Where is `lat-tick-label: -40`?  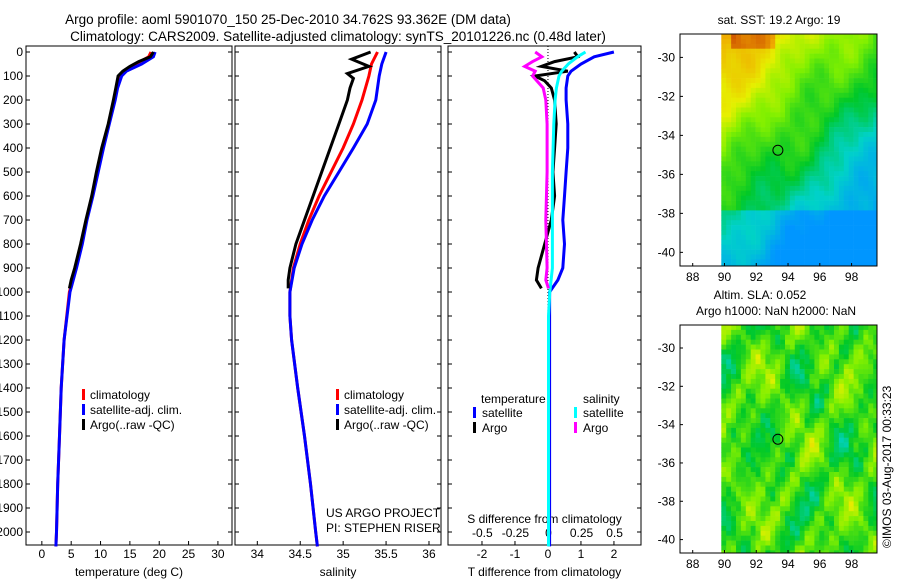
lat-tick-label: -40 is located at coordinates (667, 540).